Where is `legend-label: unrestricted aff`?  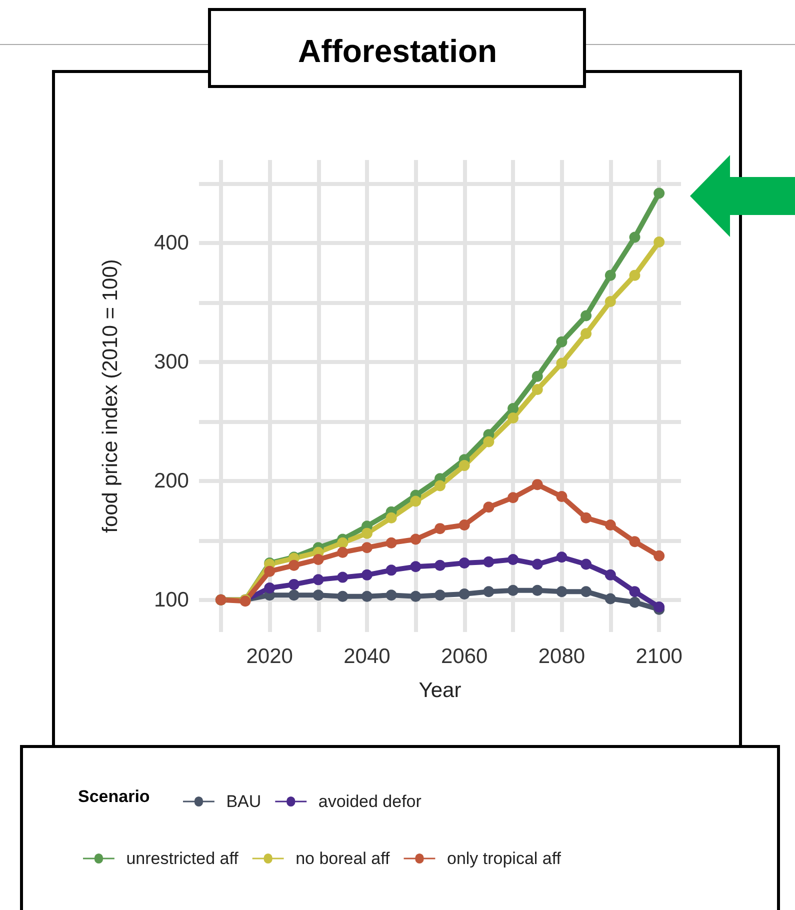
legend-label: unrestricted aff is located at coordinates (182, 858).